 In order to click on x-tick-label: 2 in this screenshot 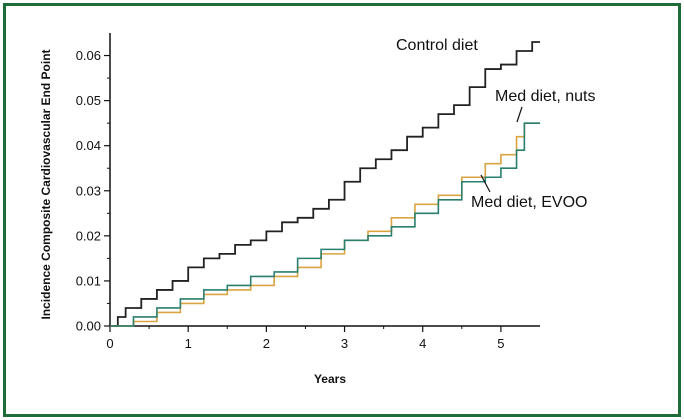, I will do `click(266, 343)`.